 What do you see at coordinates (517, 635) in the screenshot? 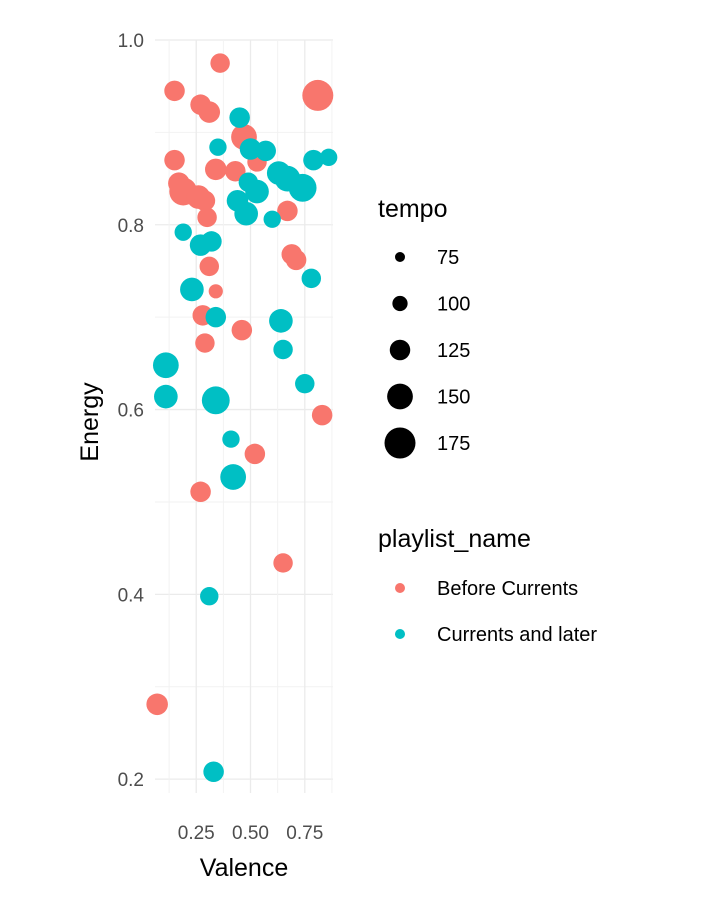
I see `playlist-legend-label: Currents and later` at bounding box center [517, 635].